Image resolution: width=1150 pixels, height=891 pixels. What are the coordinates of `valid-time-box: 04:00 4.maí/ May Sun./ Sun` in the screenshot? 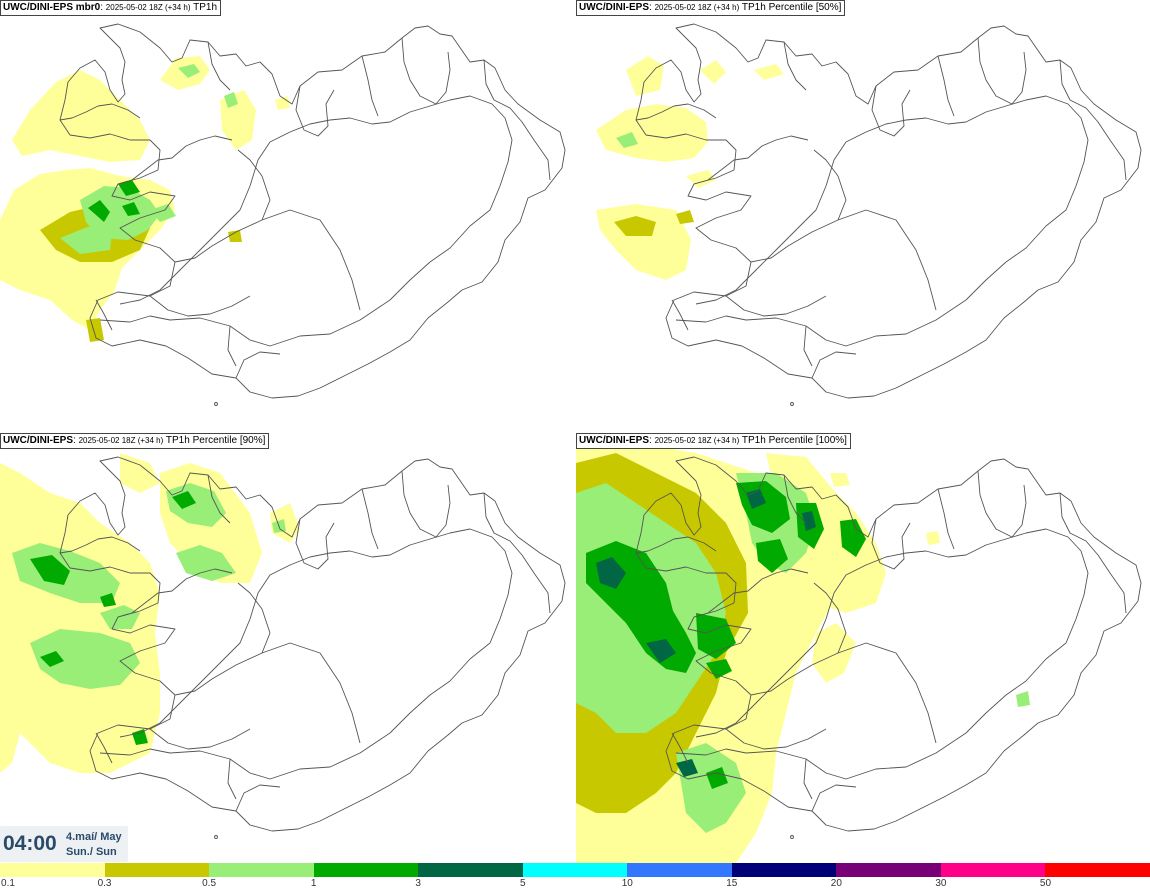 It's located at (64, 844).